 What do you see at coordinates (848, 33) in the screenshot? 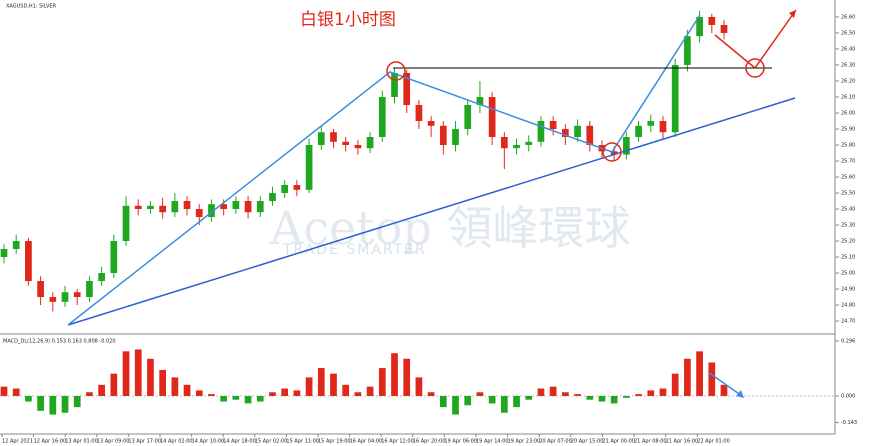
I see `y-tick-label: 26.50` at bounding box center [848, 33].